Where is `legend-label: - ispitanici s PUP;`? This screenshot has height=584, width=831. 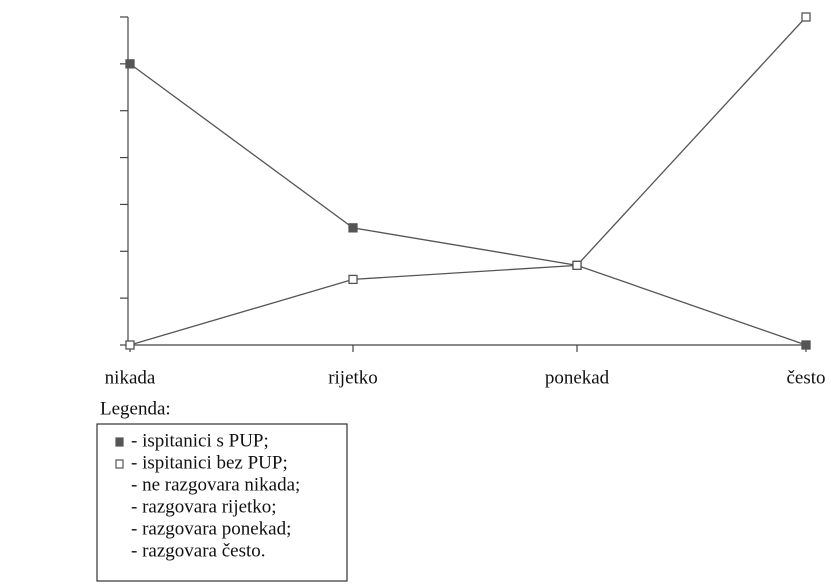
legend-label: - ispitanici s PUP; is located at coordinates (200, 440).